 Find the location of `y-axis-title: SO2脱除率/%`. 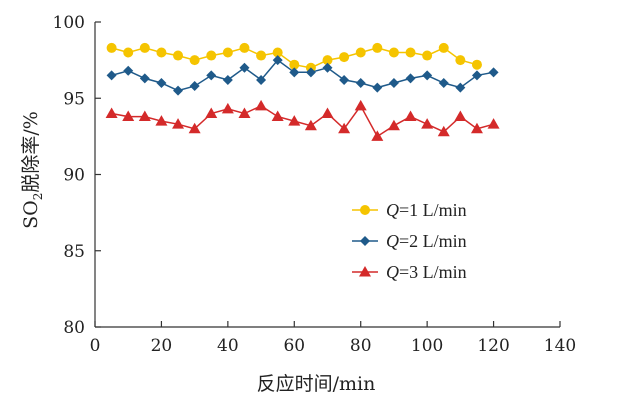

y-axis-title: SO2脱除率/% is located at coordinates (32, 170).